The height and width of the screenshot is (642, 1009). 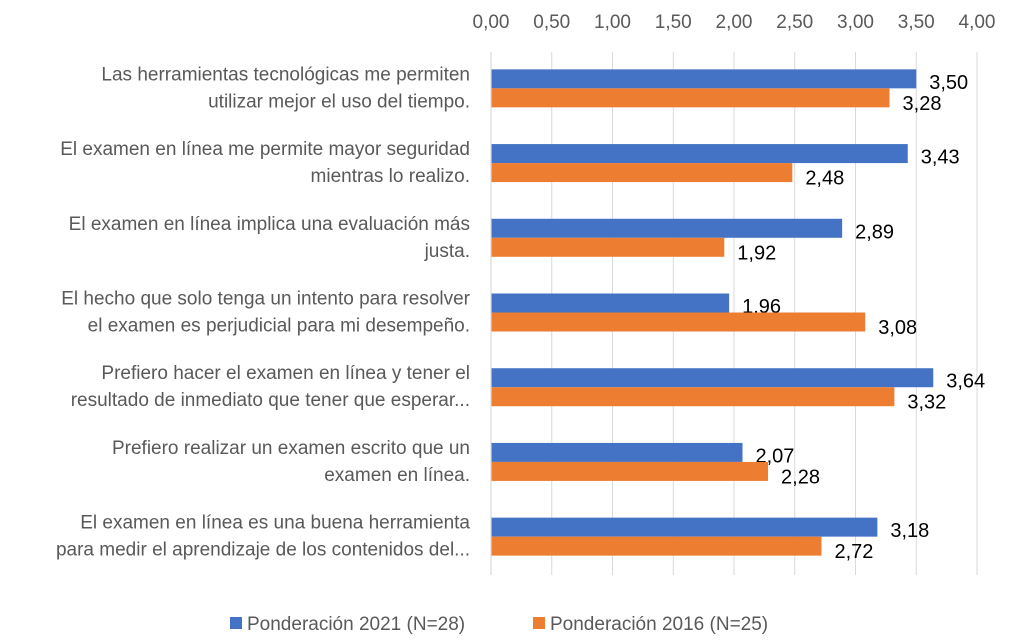 What do you see at coordinates (897, 328) in the screenshot?
I see `data-label: 3,08` at bounding box center [897, 328].